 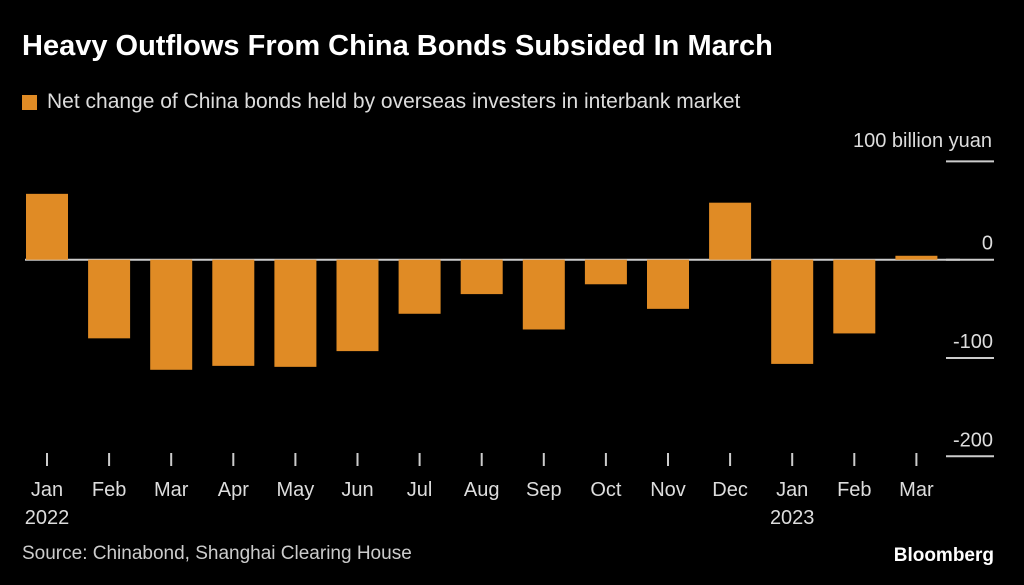 I want to click on x-tick-label: Oct, so click(x=606, y=490).